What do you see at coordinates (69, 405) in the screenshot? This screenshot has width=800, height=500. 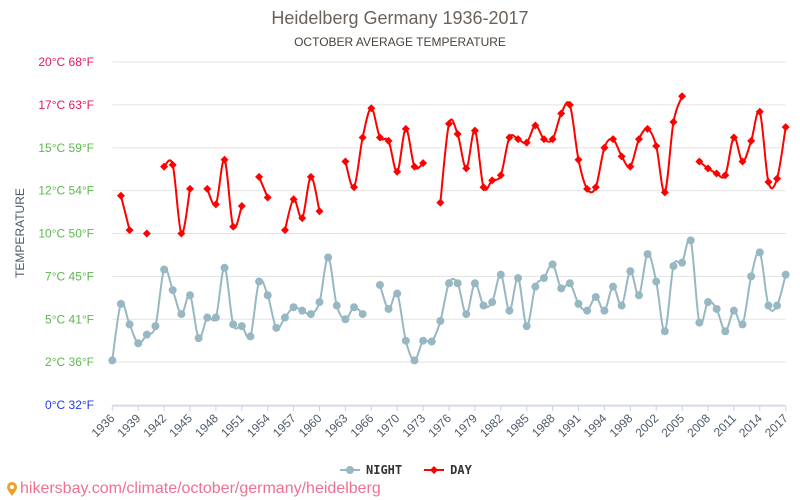 I see `y-tick-label: 0°C 32°F` at bounding box center [69, 405].